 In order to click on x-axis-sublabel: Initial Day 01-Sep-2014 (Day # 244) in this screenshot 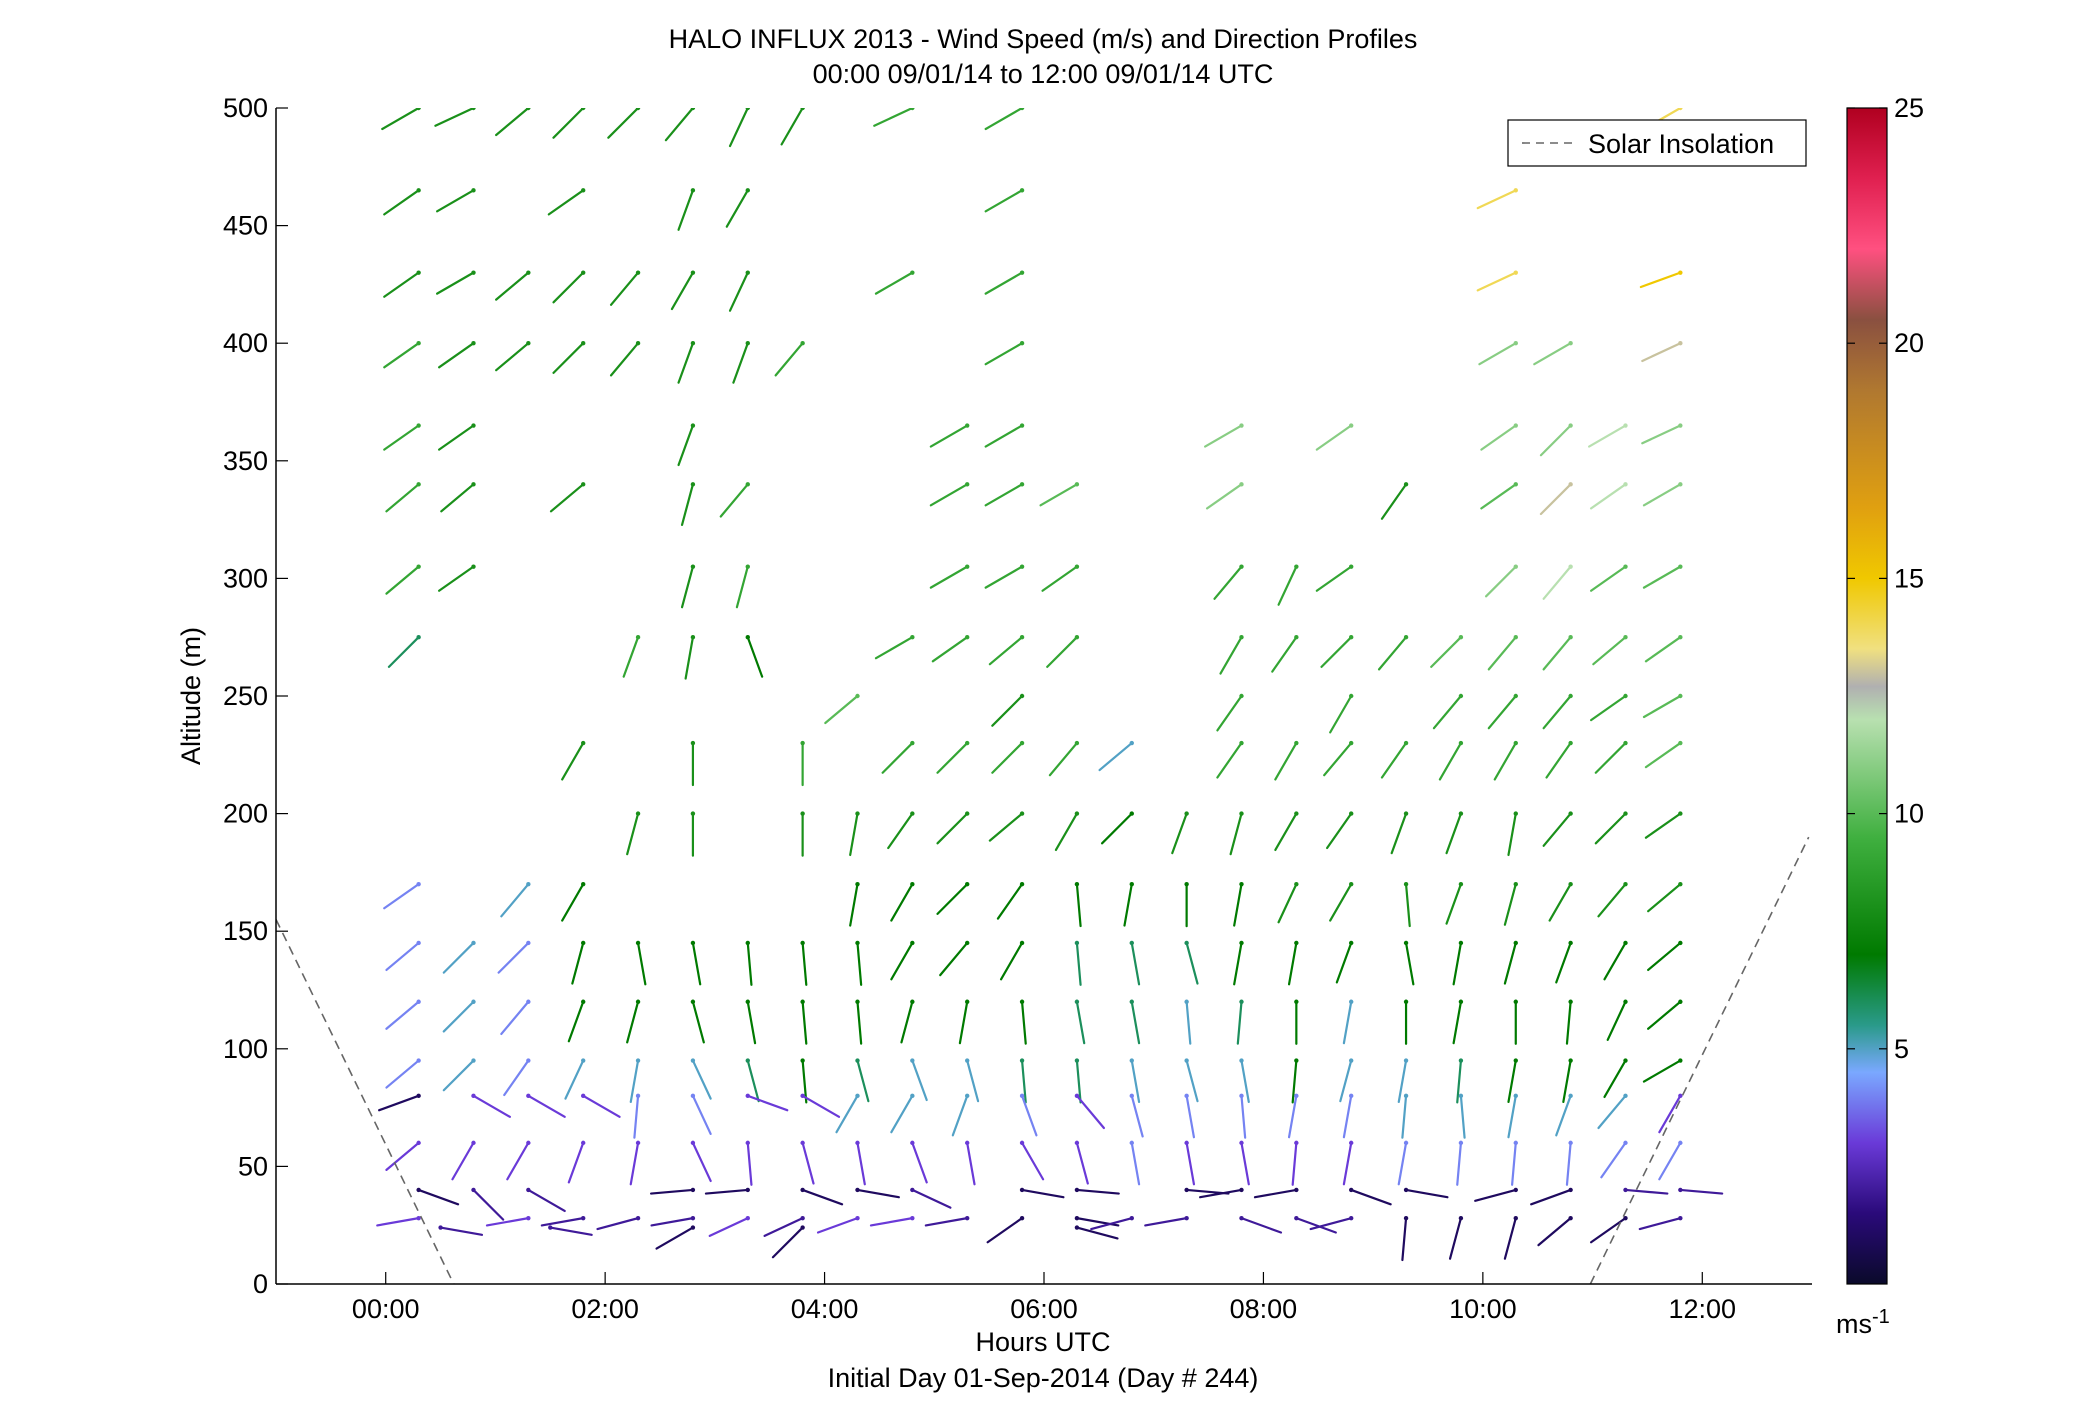, I will do `click(1043, 1378)`.